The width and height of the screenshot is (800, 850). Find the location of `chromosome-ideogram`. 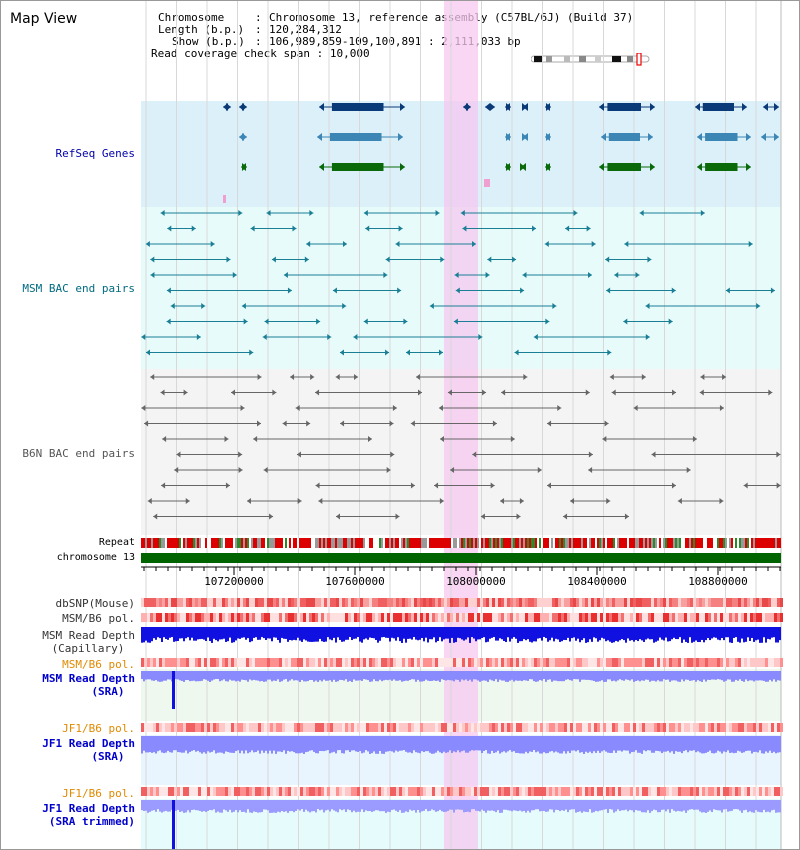

chromosome-ideogram is located at coordinates (593, 60).